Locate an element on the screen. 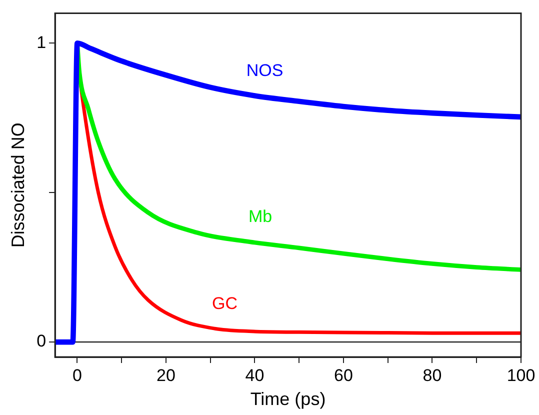  x-tick-label: 0 is located at coordinates (77, 375).